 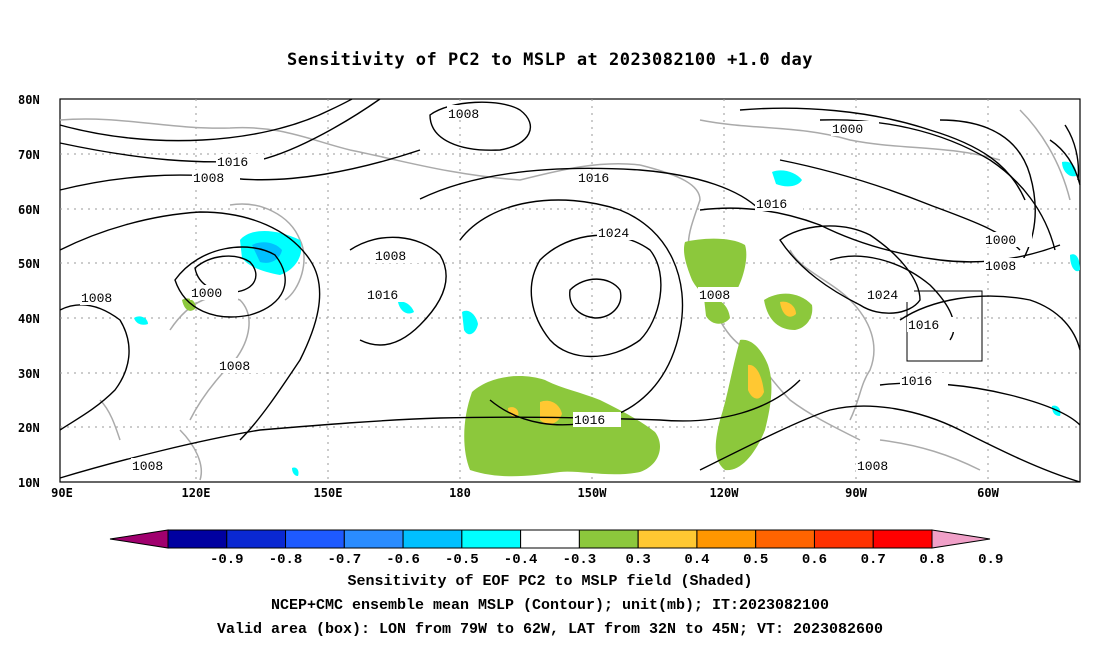 What do you see at coordinates (462, 560) in the screenshot?
I see `colorbar-tick-label: -0.5` at bounding box center [462, 560].